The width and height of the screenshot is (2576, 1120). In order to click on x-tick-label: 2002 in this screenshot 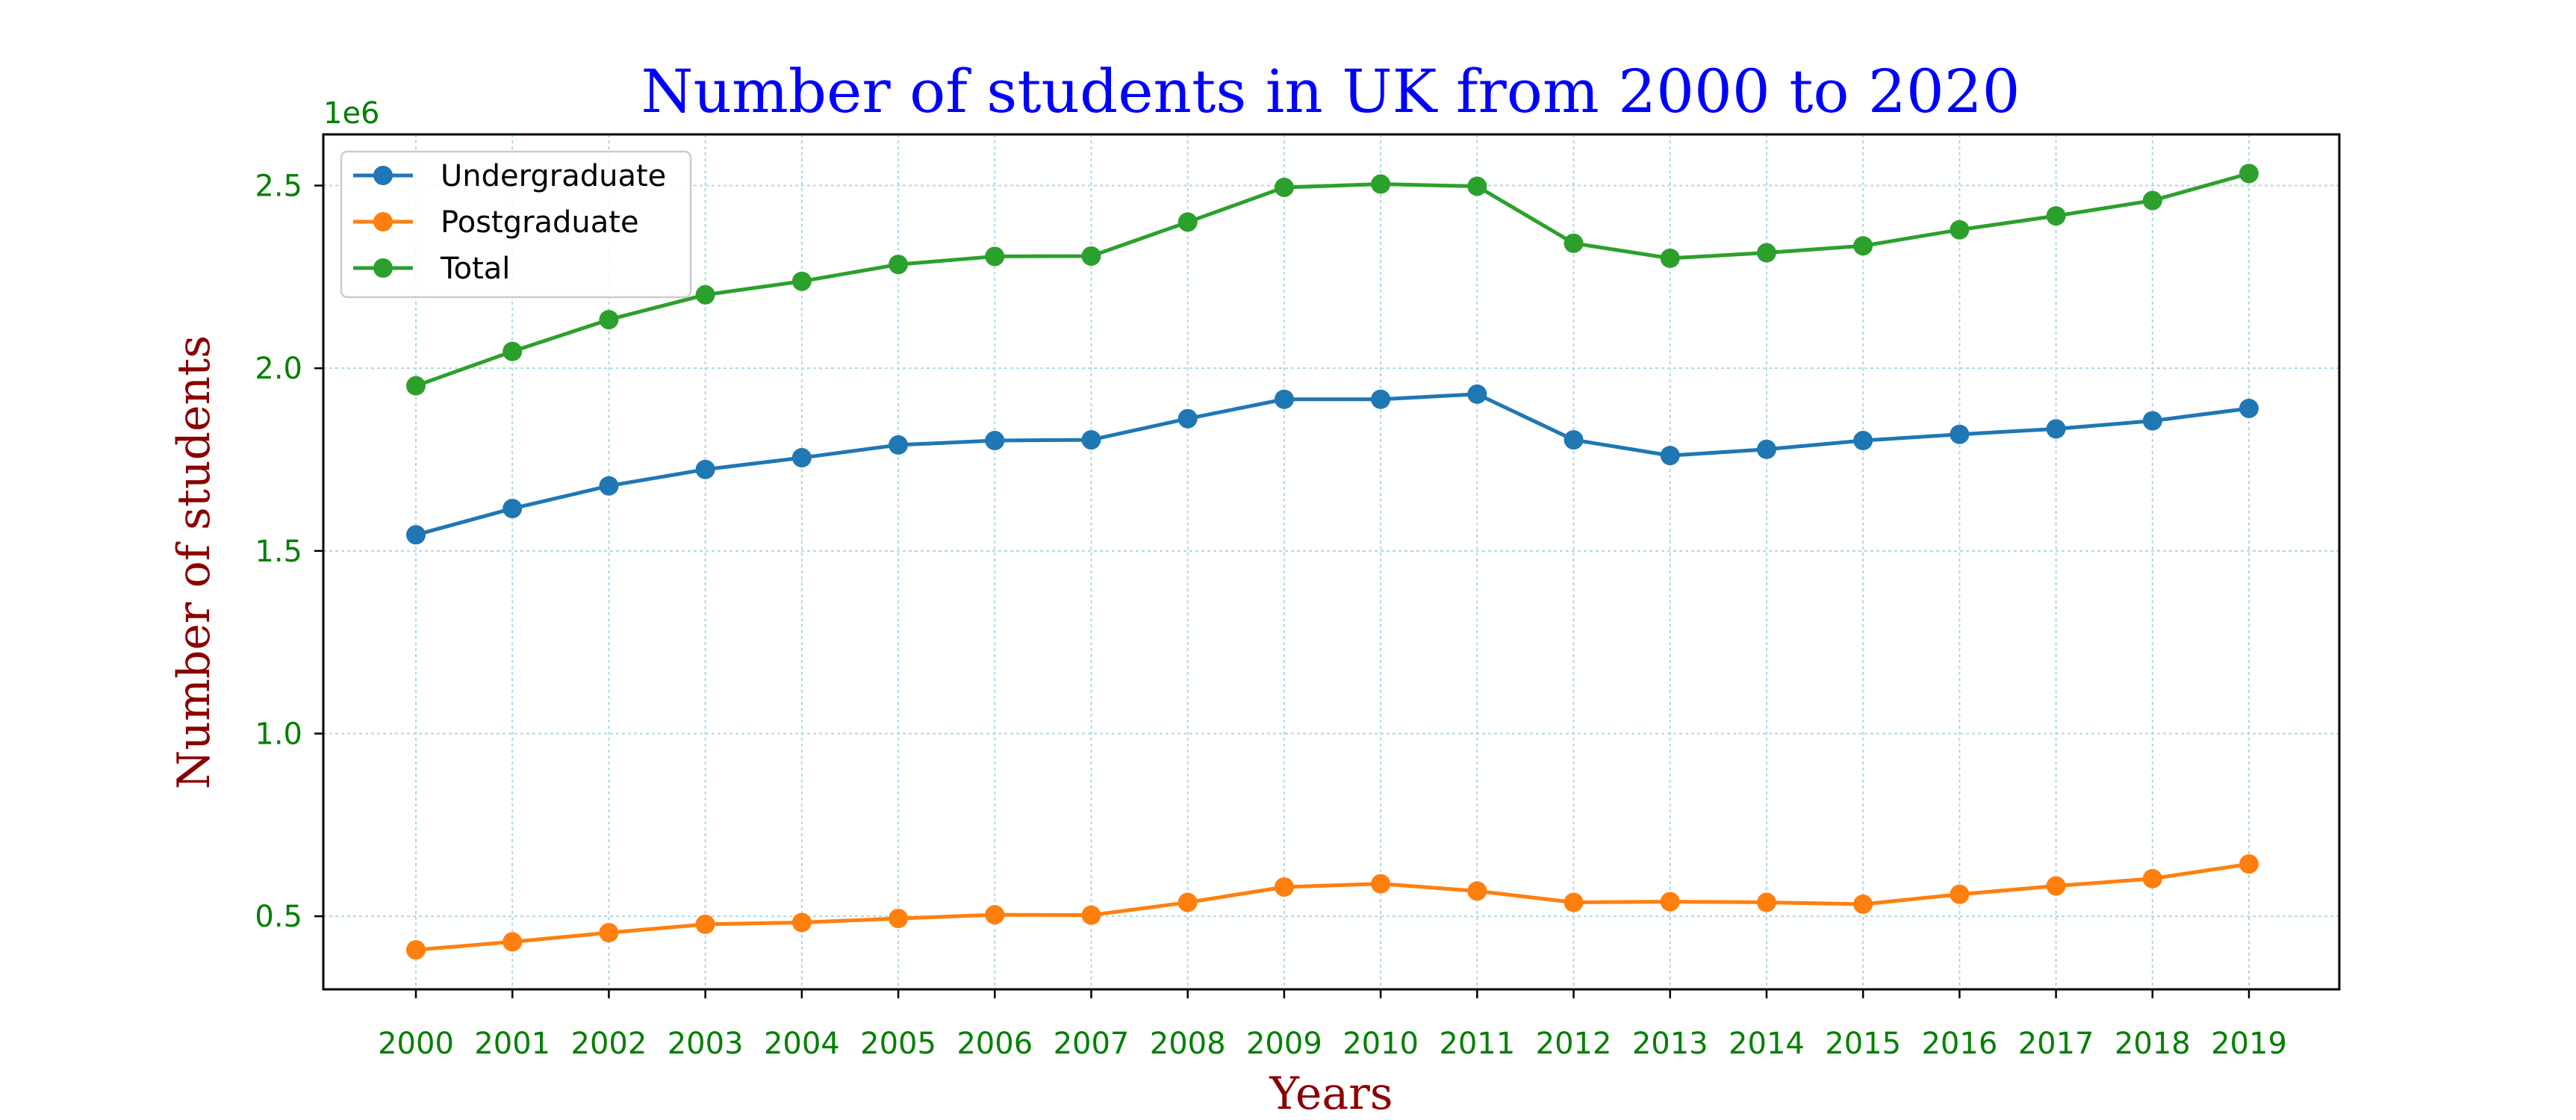, I will do `click(609, 1044)`.